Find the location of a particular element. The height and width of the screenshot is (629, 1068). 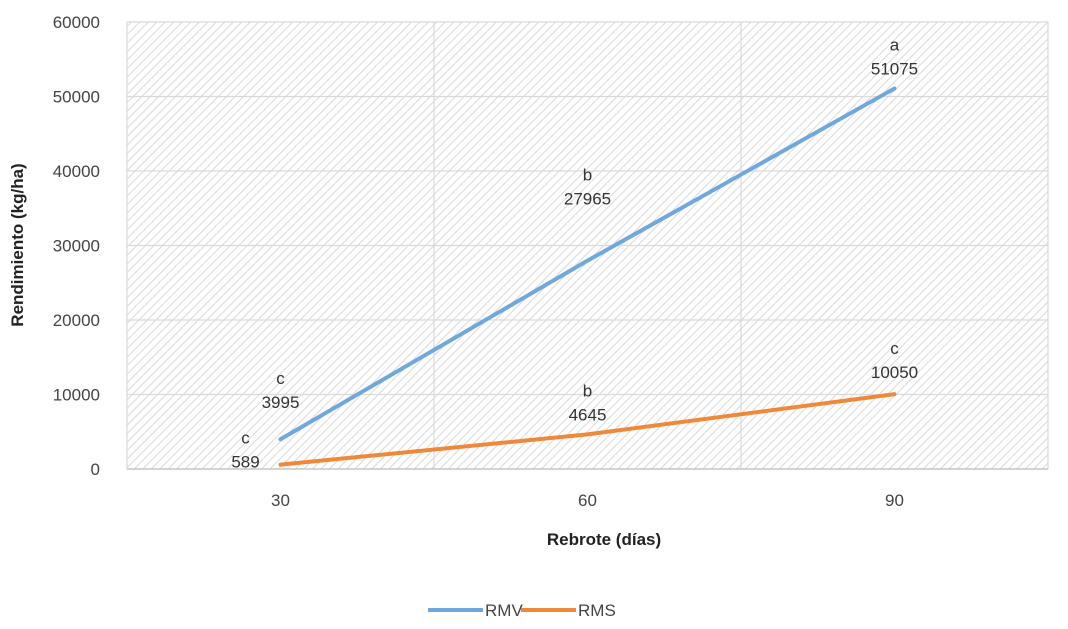

y-tick-label: 0 is located at coordinates (95, 469).